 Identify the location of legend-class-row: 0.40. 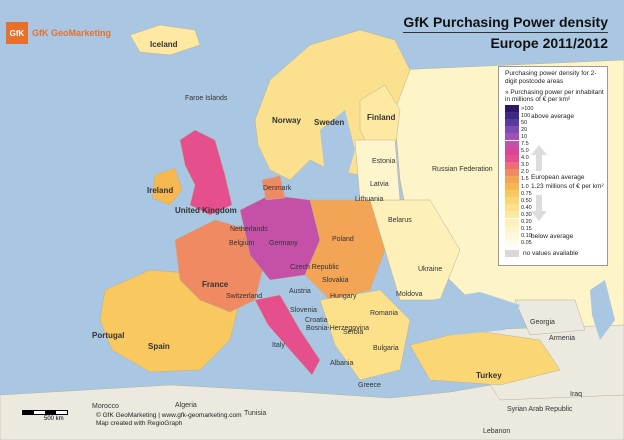
(519, 208).